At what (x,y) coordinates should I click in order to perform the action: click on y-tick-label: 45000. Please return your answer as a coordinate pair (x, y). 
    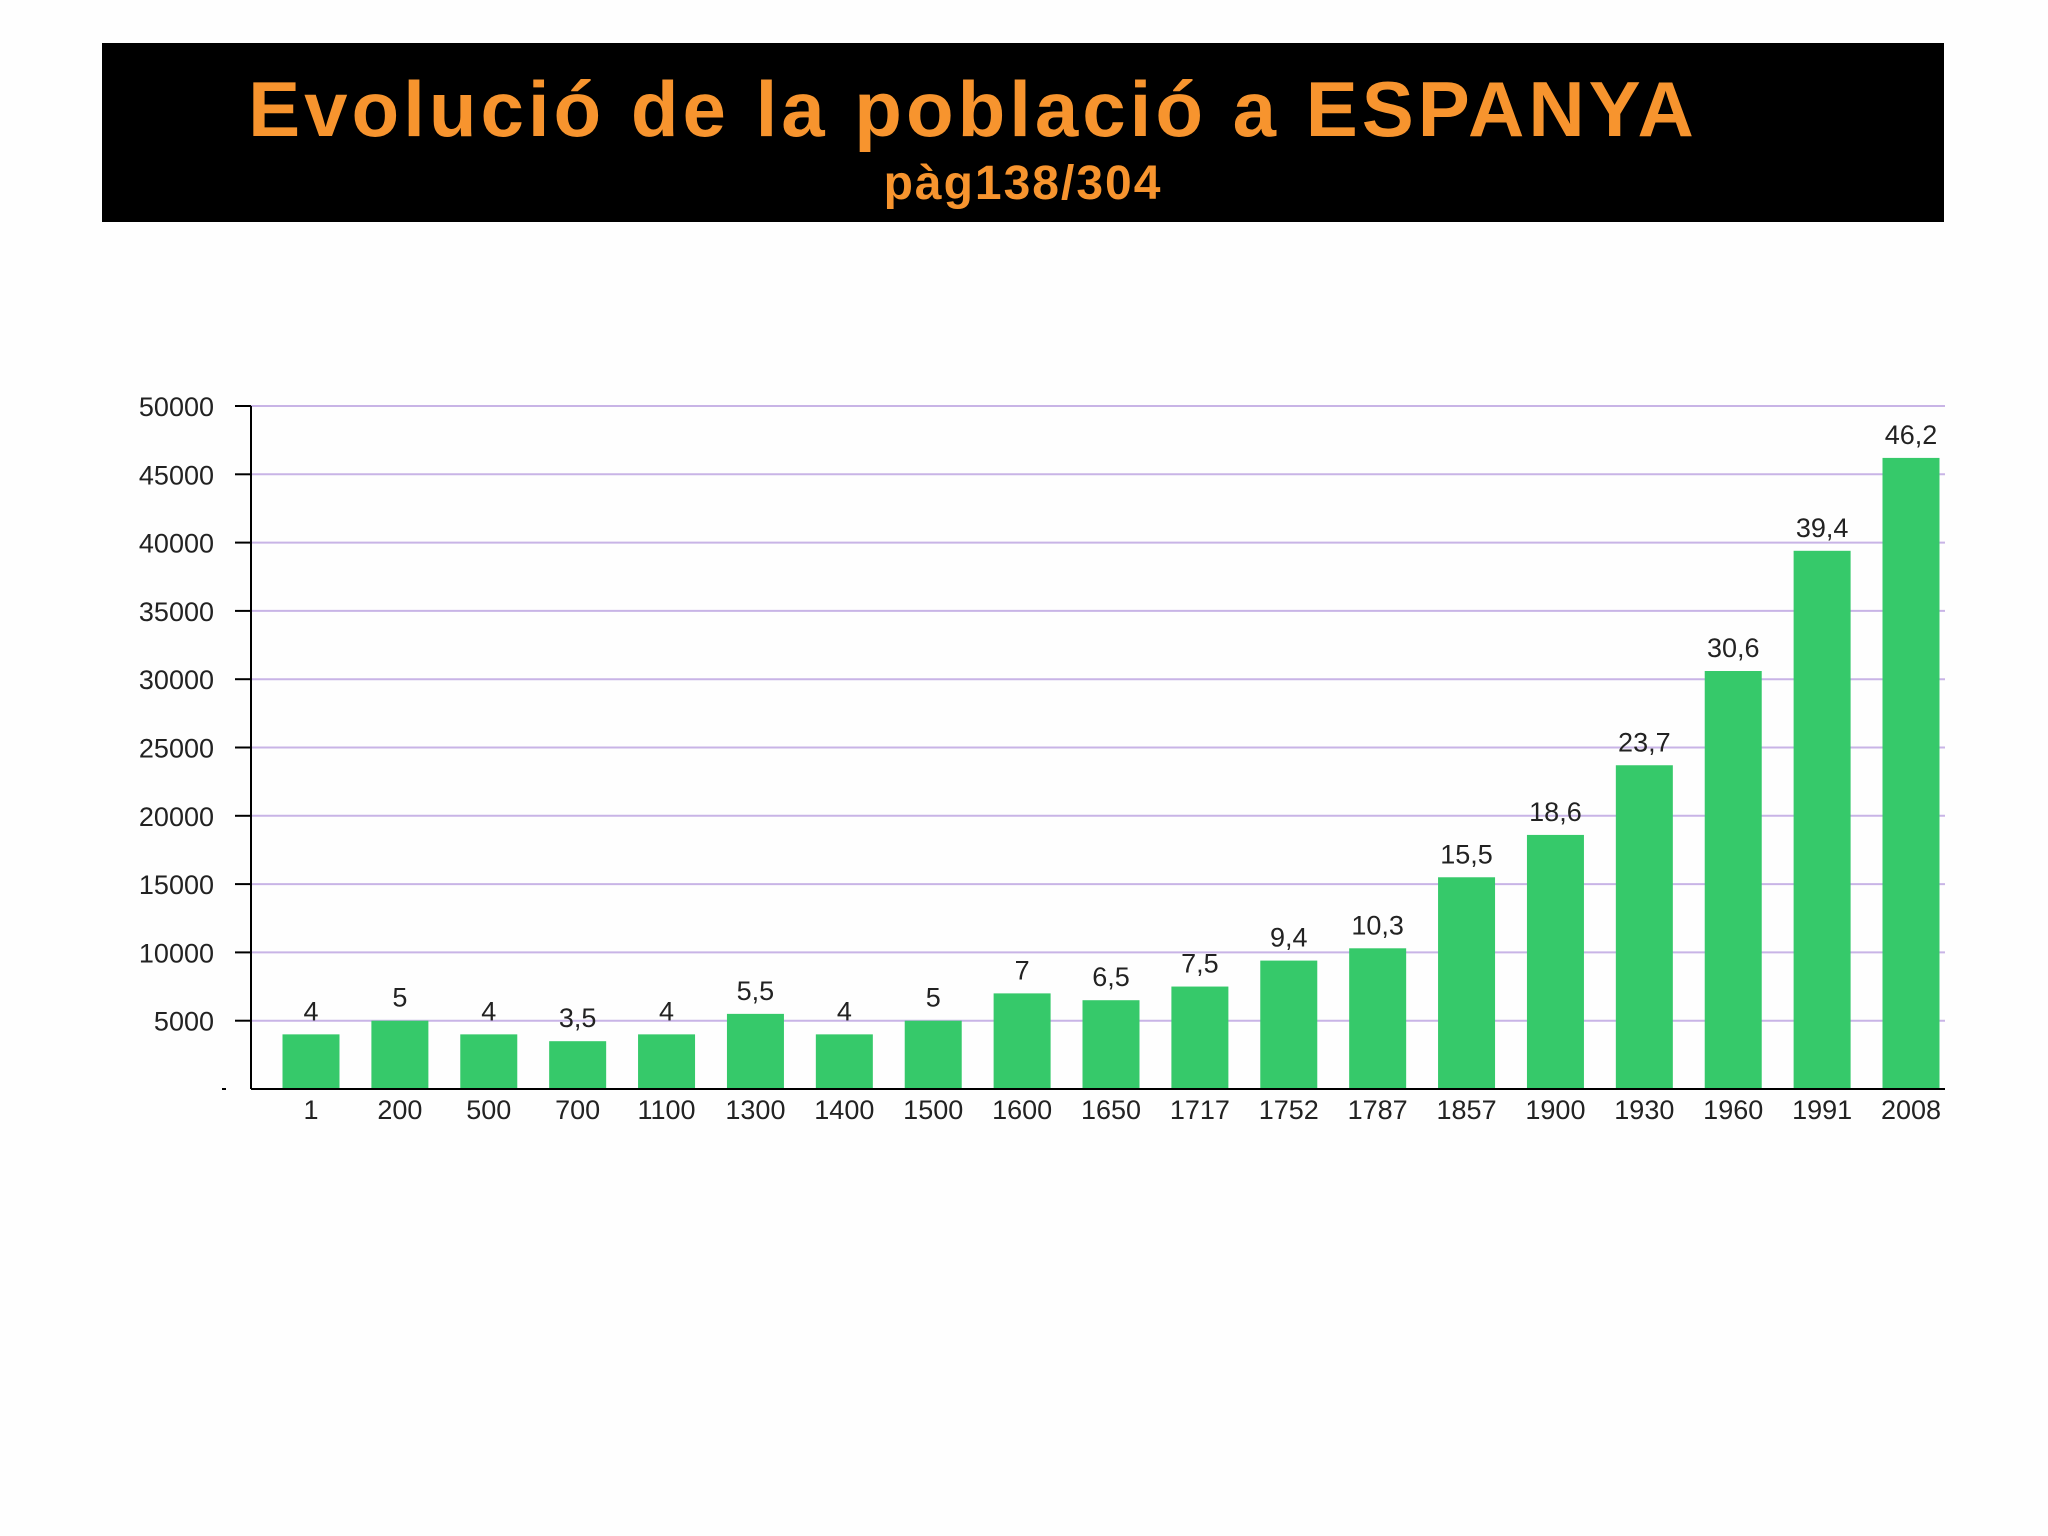
    Looking at the image, I should click on (176, 475).